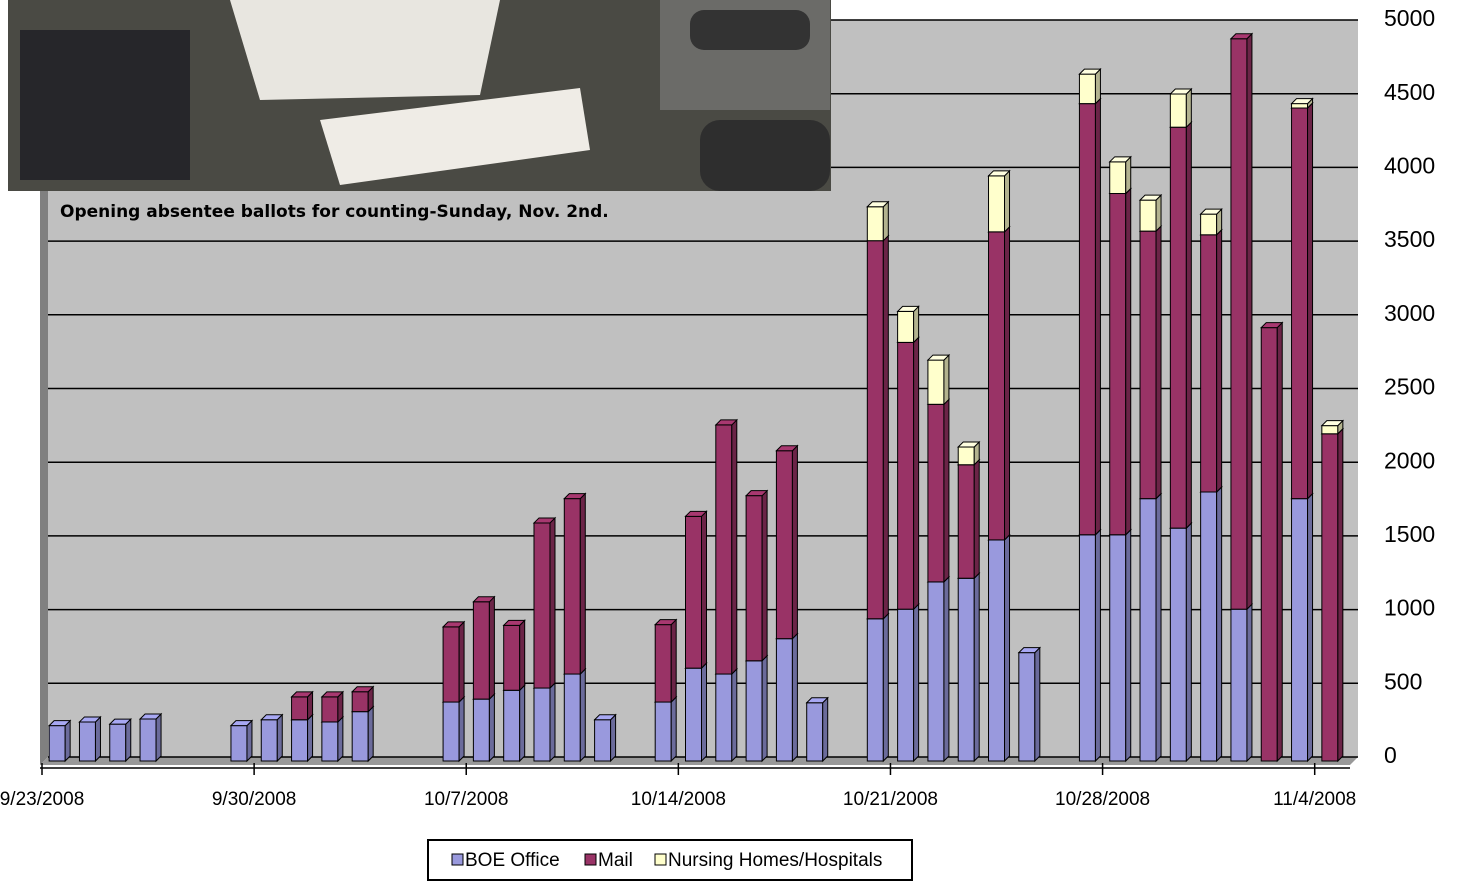  Describe the element at coordinates (512, 860) in the screenshot. I see `legend-label: BOE Office` at that location.